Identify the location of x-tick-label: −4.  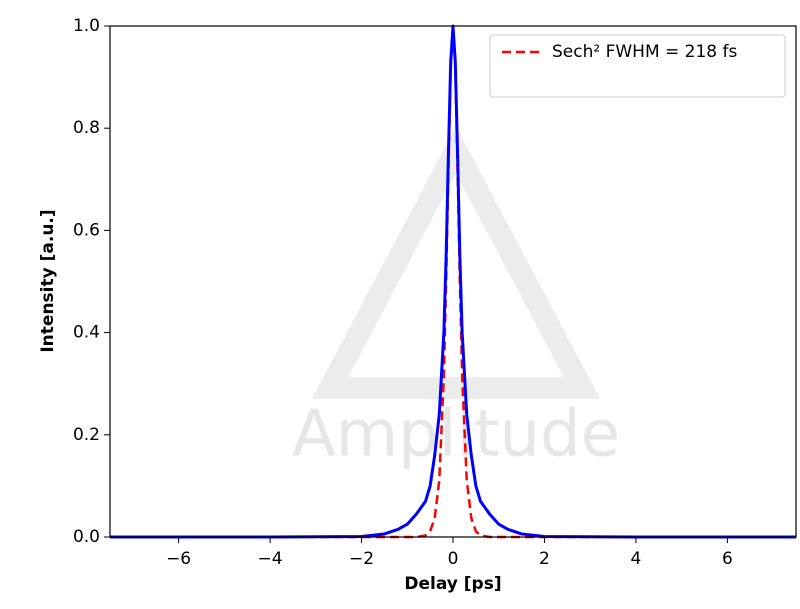
(270, 559).